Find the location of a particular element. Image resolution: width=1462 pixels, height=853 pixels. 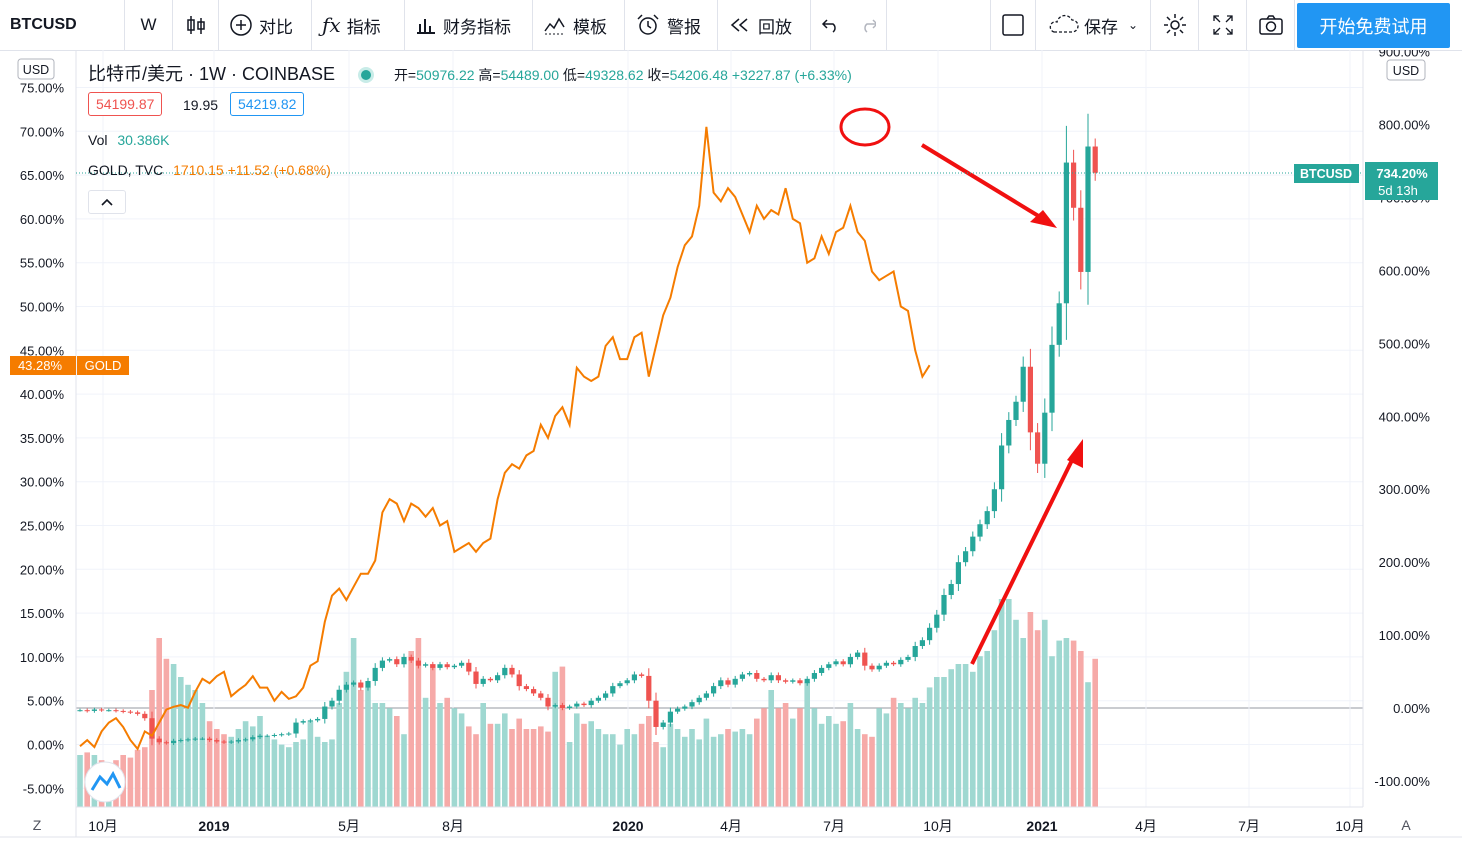

ask-box: 54219.82 is located at coordinates (267, 104).